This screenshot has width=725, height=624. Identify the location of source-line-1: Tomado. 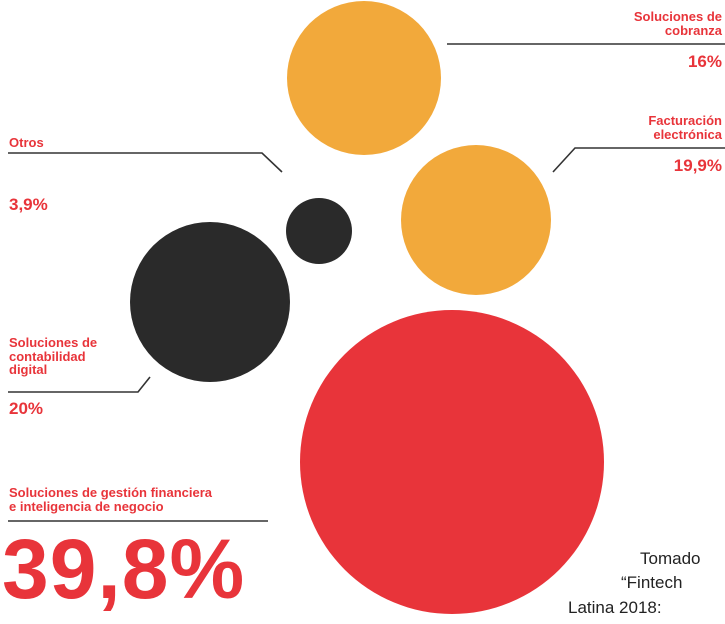
(670, 558).